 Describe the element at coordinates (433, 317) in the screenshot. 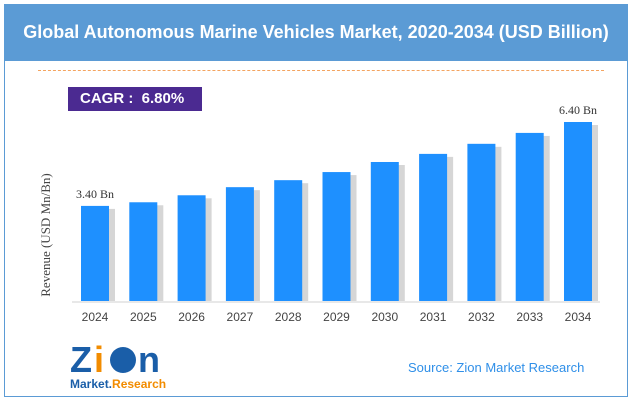

I see `x-tick-label: 2031` at that location.